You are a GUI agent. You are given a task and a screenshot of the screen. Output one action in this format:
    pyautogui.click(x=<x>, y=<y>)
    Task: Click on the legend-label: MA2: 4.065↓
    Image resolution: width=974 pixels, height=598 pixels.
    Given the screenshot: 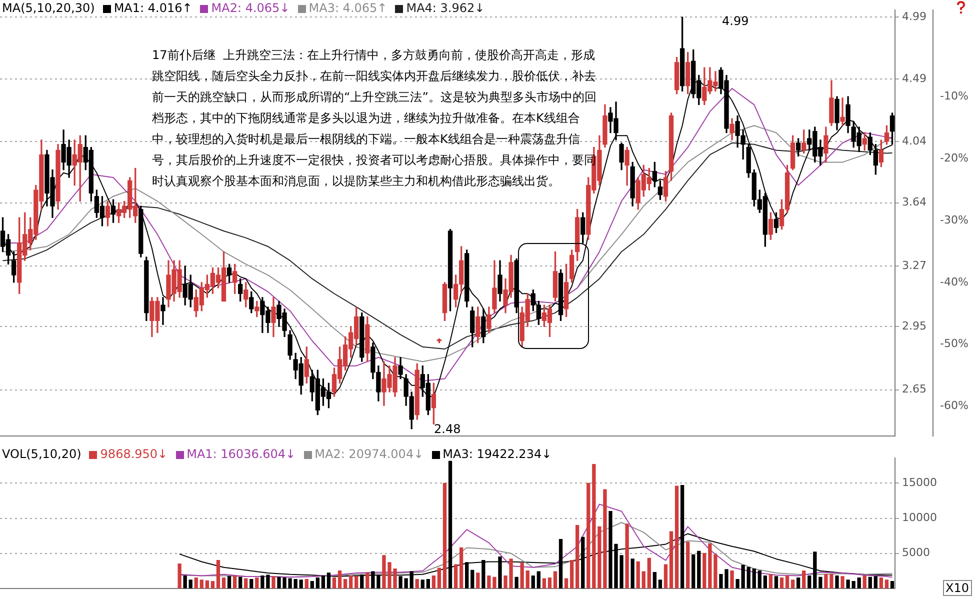 What is the action you would take?
    pyautogui.click(x=250, y=8)
    